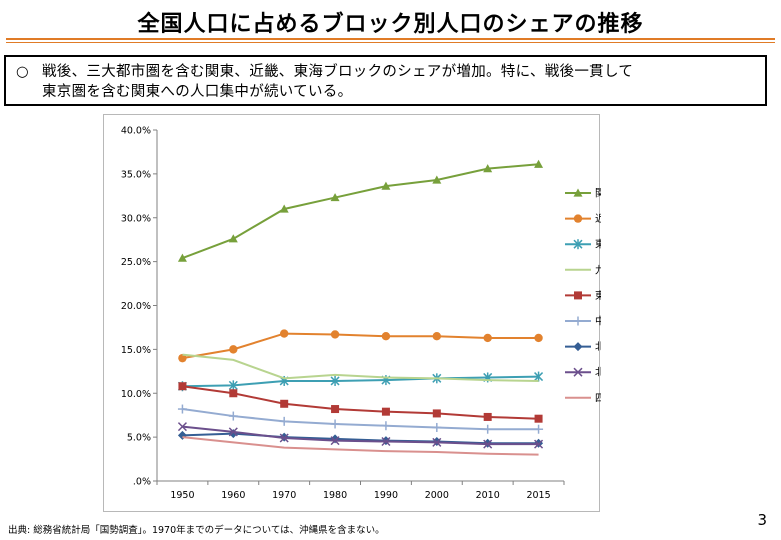 This screenshot has width=781, height=540. Describe the element at coordinates (335, 495) in the screenshot. I see `x-tick-label: 1980` at that location.